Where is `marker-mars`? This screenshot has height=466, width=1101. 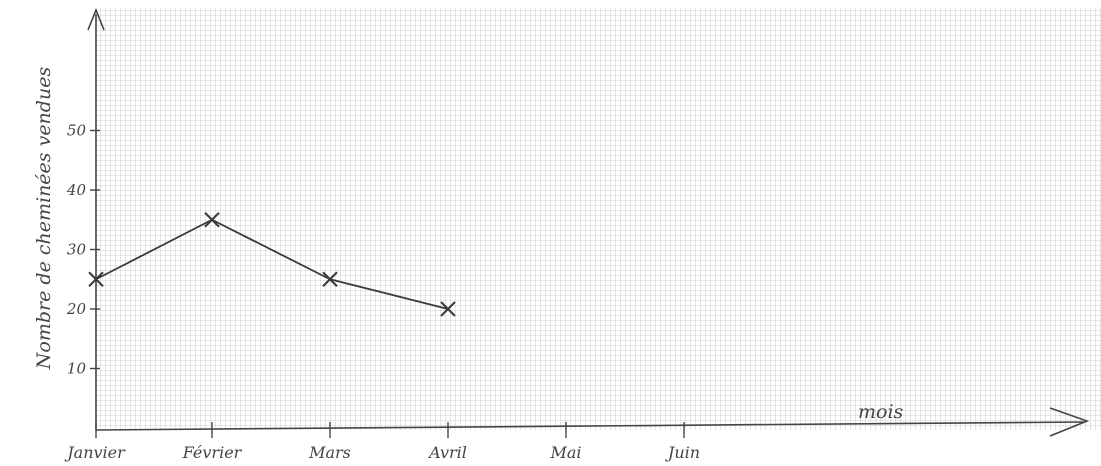 marker-mars is located at coordinates (330, 279).